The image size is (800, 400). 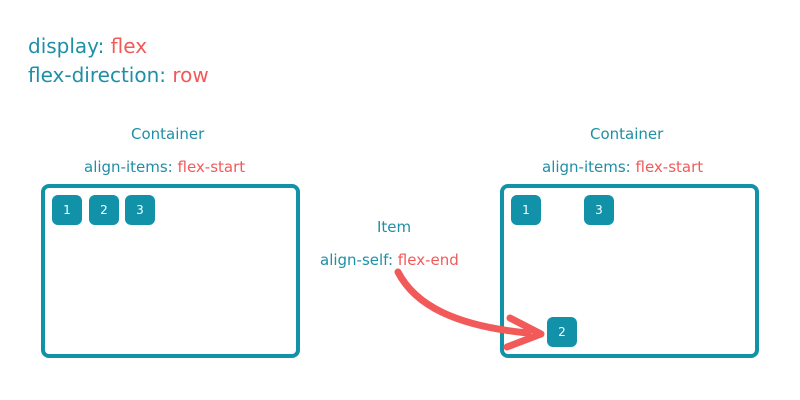 What do you see at coordinates (629, 271) in the screenshot?
I see `right-container-box` at bounding box center [629, 271].